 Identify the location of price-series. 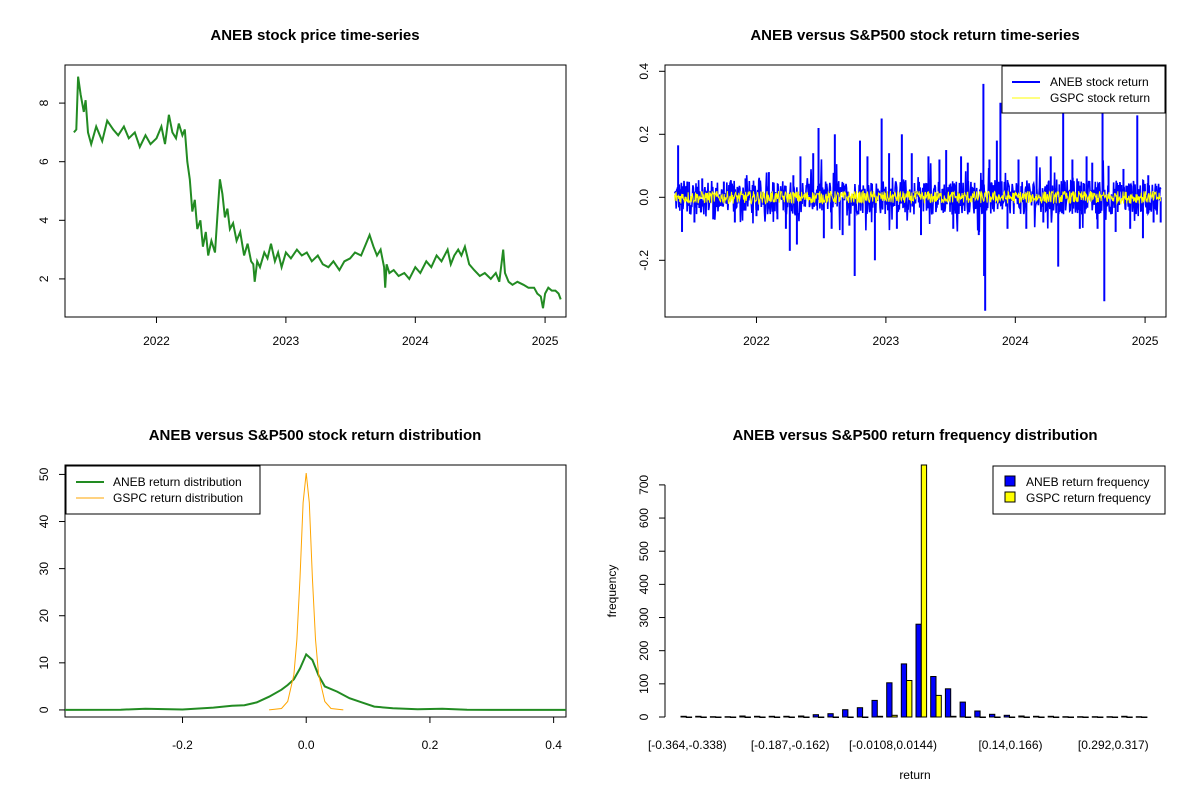
(317, 192).